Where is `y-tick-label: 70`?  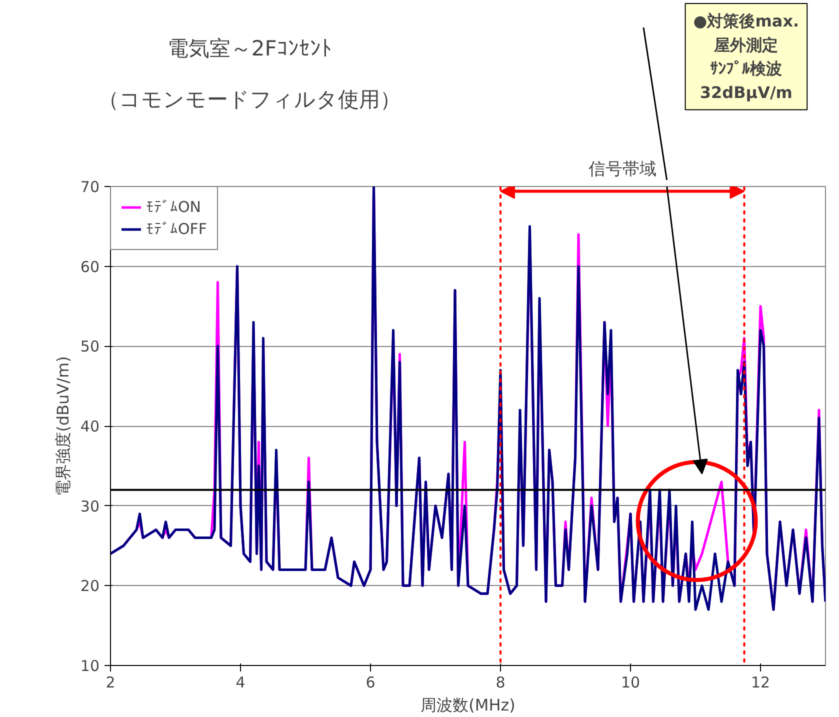
y-tick-label: 70 is located at coordinates (90, 187).